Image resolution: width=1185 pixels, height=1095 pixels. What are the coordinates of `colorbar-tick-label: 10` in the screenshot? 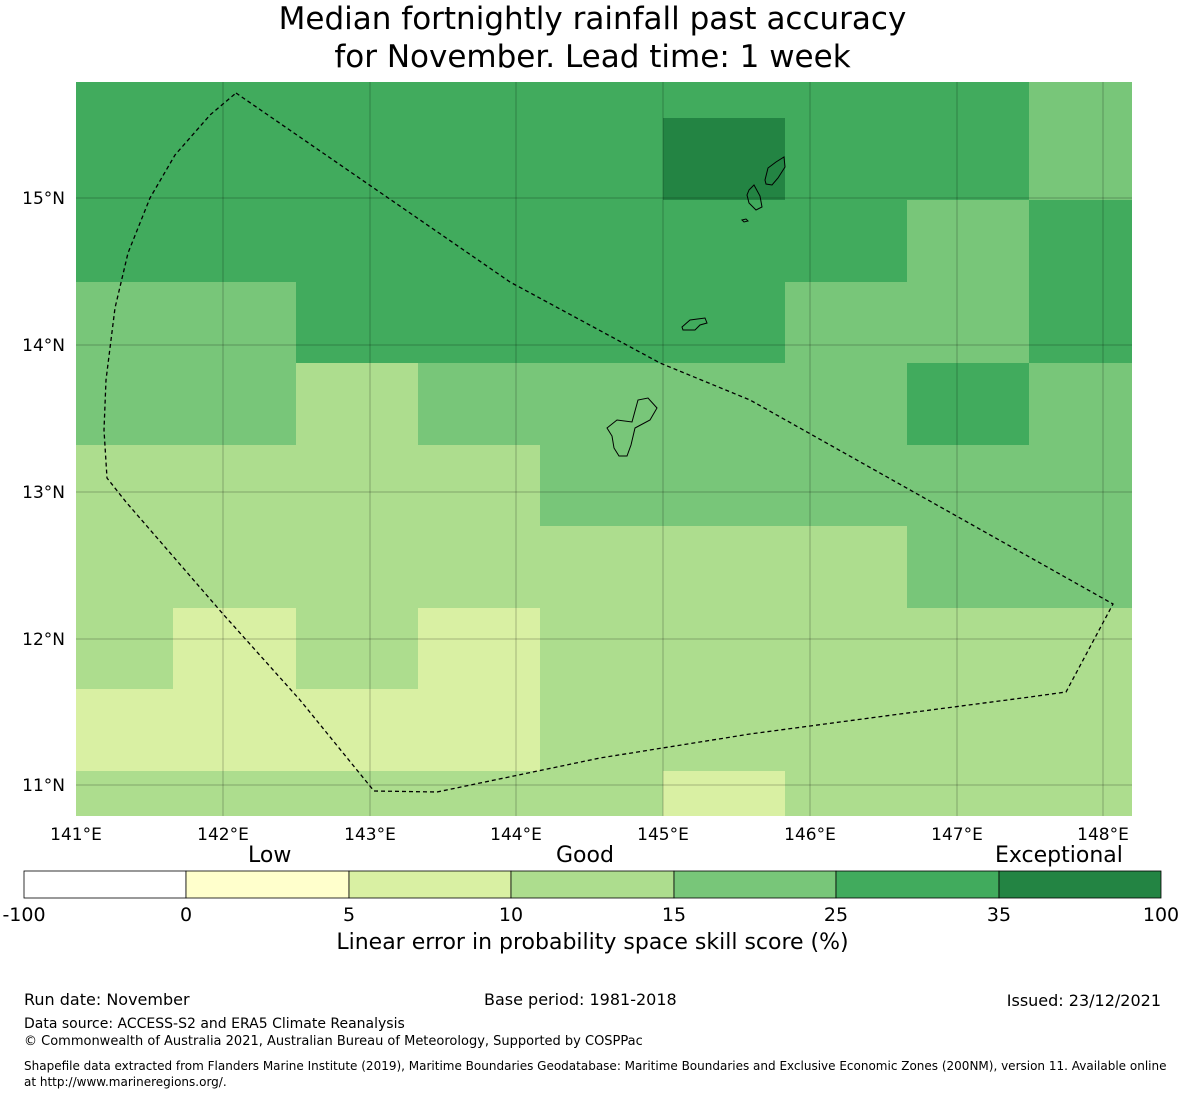 It's located at (511, 915).